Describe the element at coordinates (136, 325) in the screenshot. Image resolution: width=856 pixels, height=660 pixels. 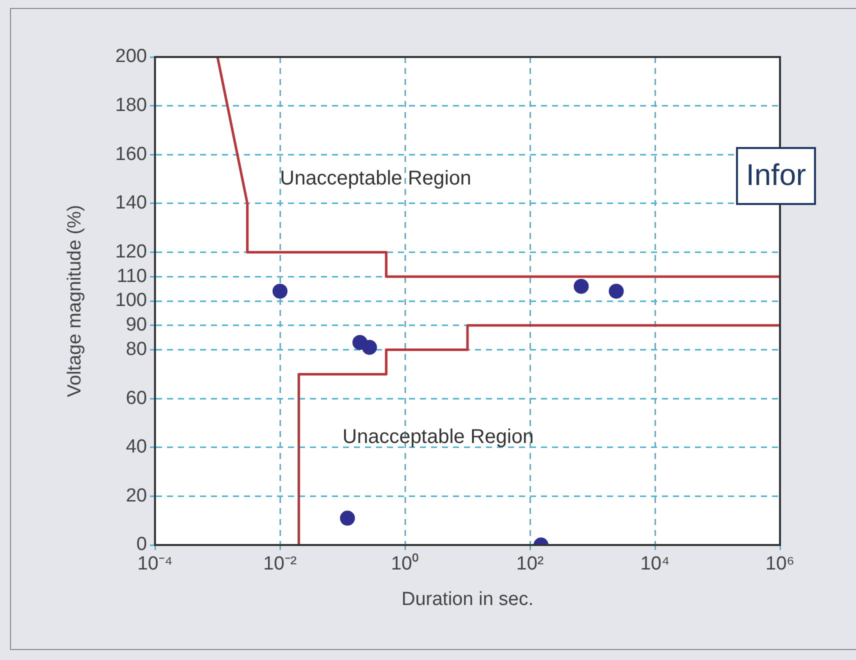
I see `y-tick-label: 90` at that location.